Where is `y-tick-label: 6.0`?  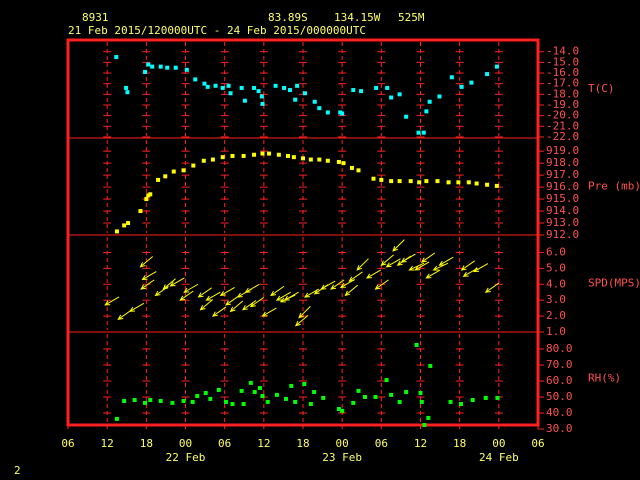
y-tick-label: 6.0 is located at coordinates (556, 251).